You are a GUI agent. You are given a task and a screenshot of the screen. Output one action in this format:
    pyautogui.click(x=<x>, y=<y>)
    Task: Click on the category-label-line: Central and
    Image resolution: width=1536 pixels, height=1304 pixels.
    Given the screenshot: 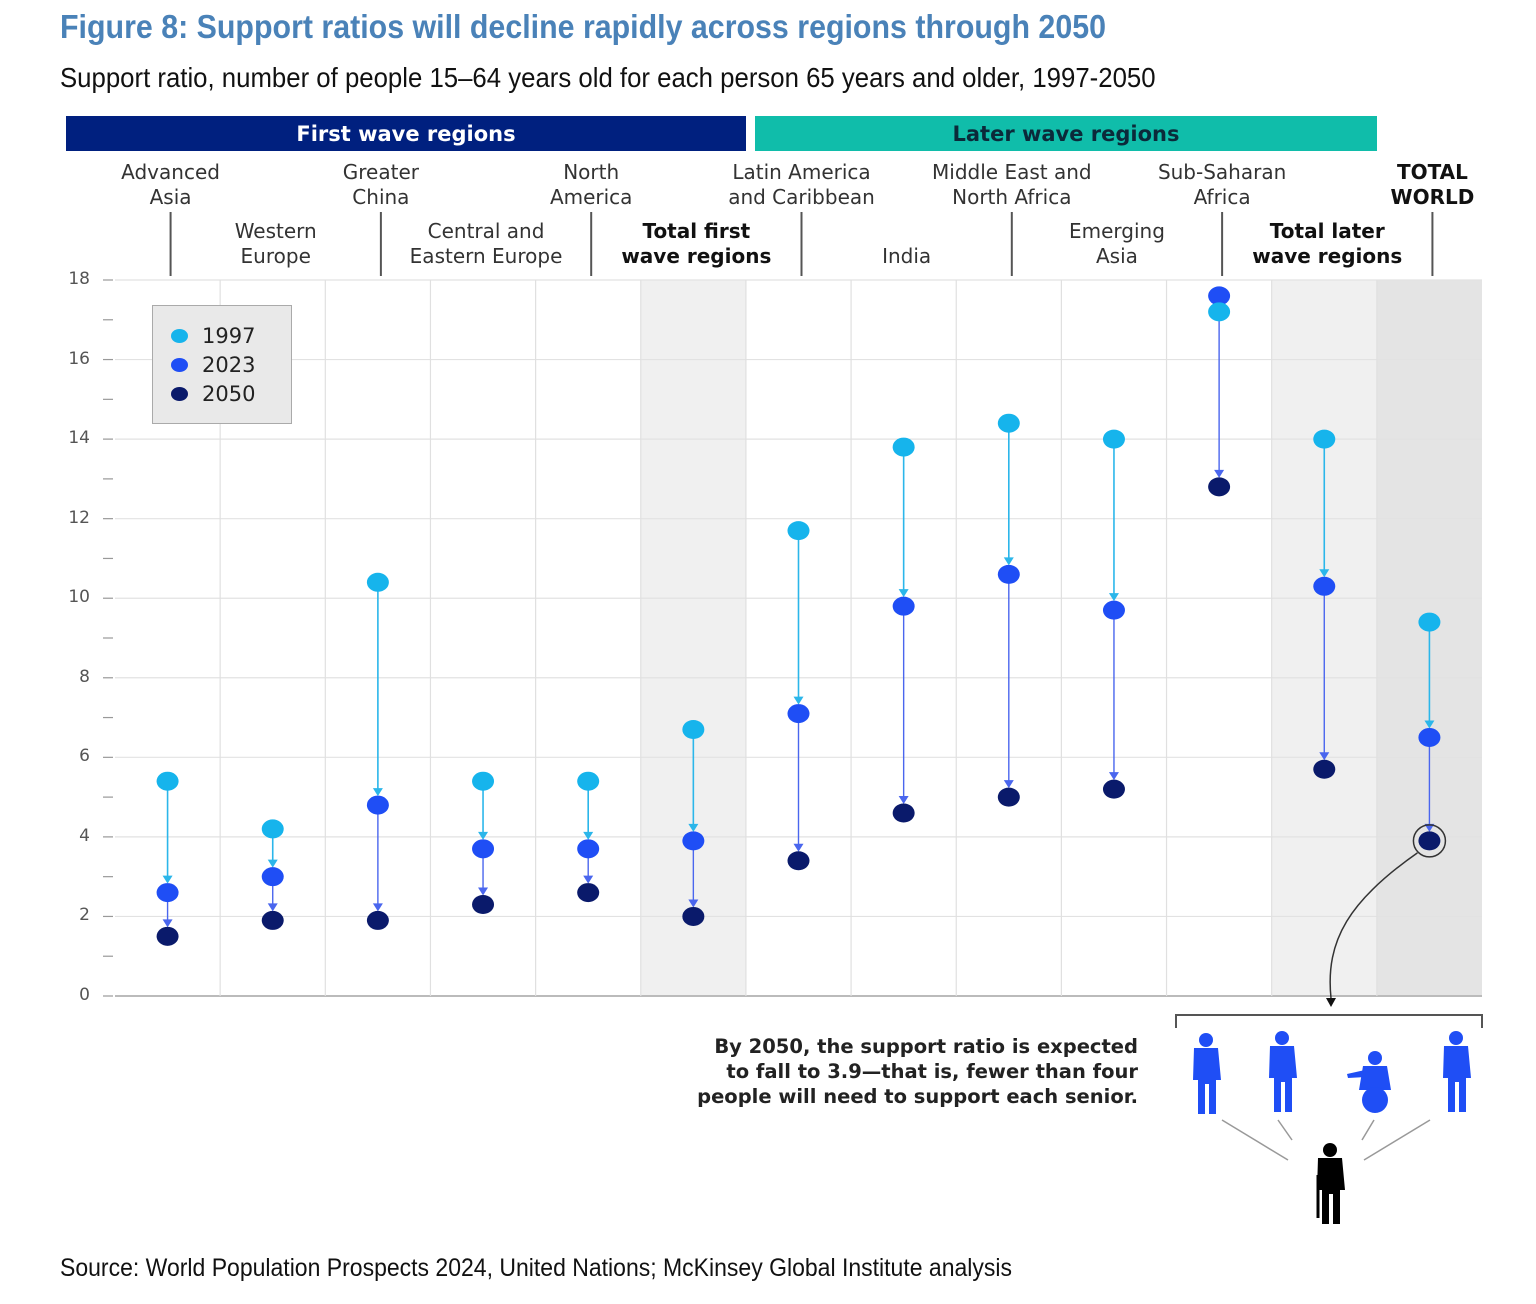 What is the action you would take?
    pyautogui.click(x=486, y=231)
    